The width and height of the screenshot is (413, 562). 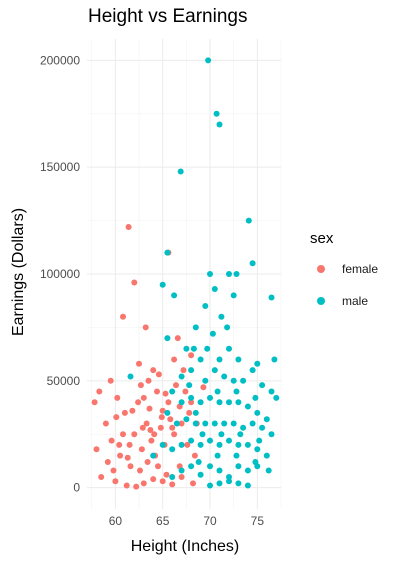 What do you see at coordinates (60, 274) in the screenshot?
I see `y-tick-label: 100000` at bounding box center [60, 274].